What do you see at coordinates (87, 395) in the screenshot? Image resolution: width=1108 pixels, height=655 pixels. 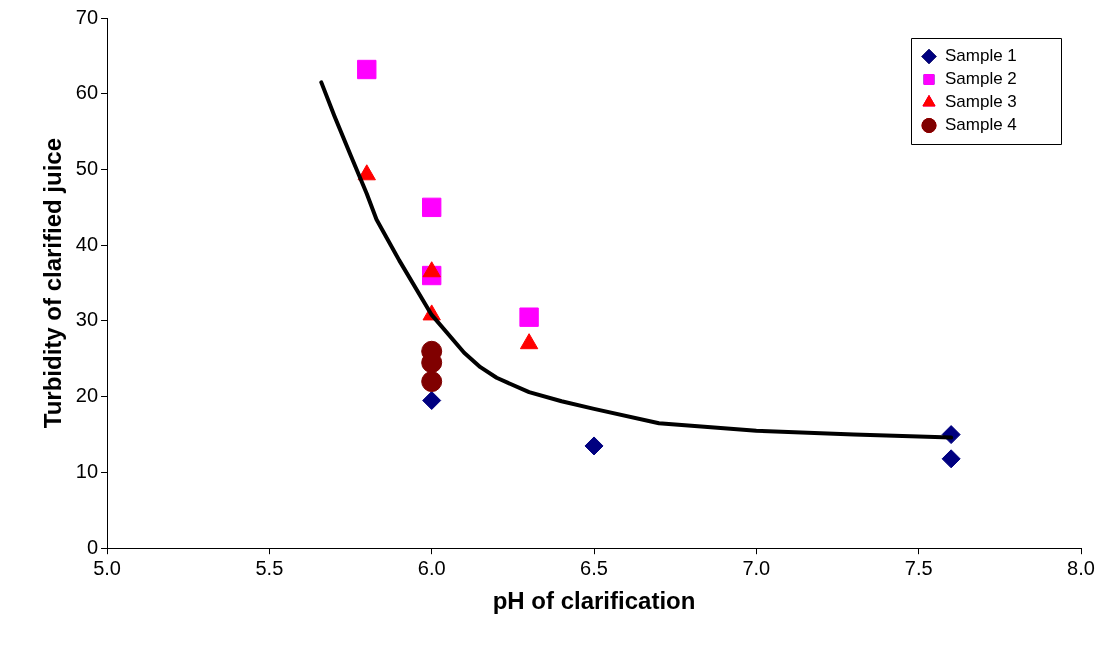 I see `y-tick-label: 20` at bounding box center [87, 395].